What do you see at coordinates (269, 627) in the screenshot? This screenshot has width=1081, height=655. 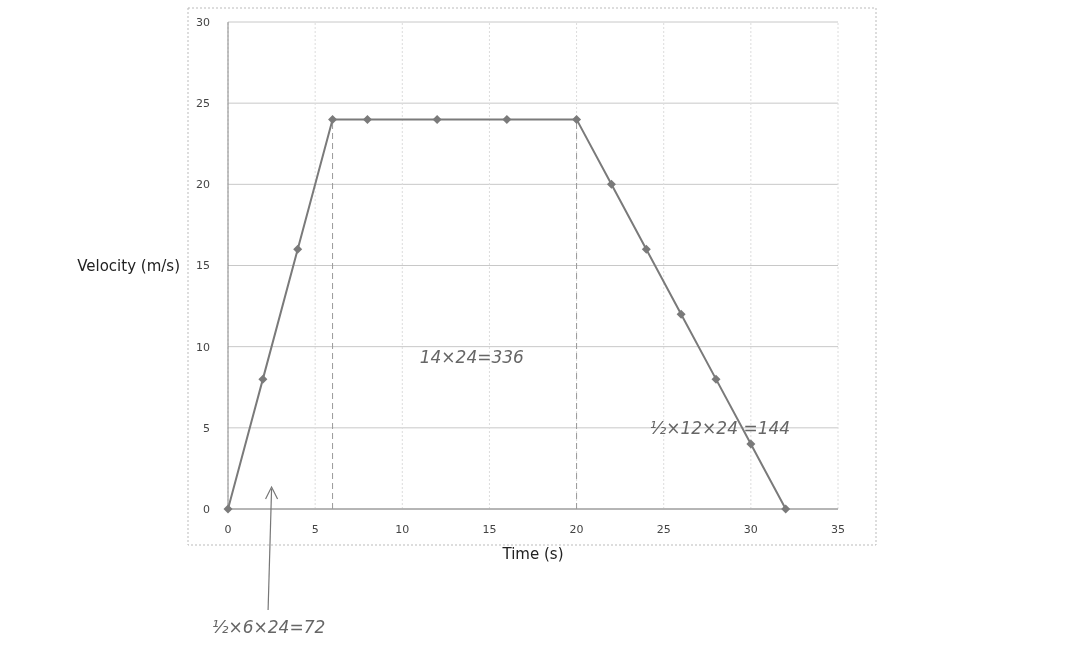 I see `text: ½×6×24=72` at bounding box center [269, 627].